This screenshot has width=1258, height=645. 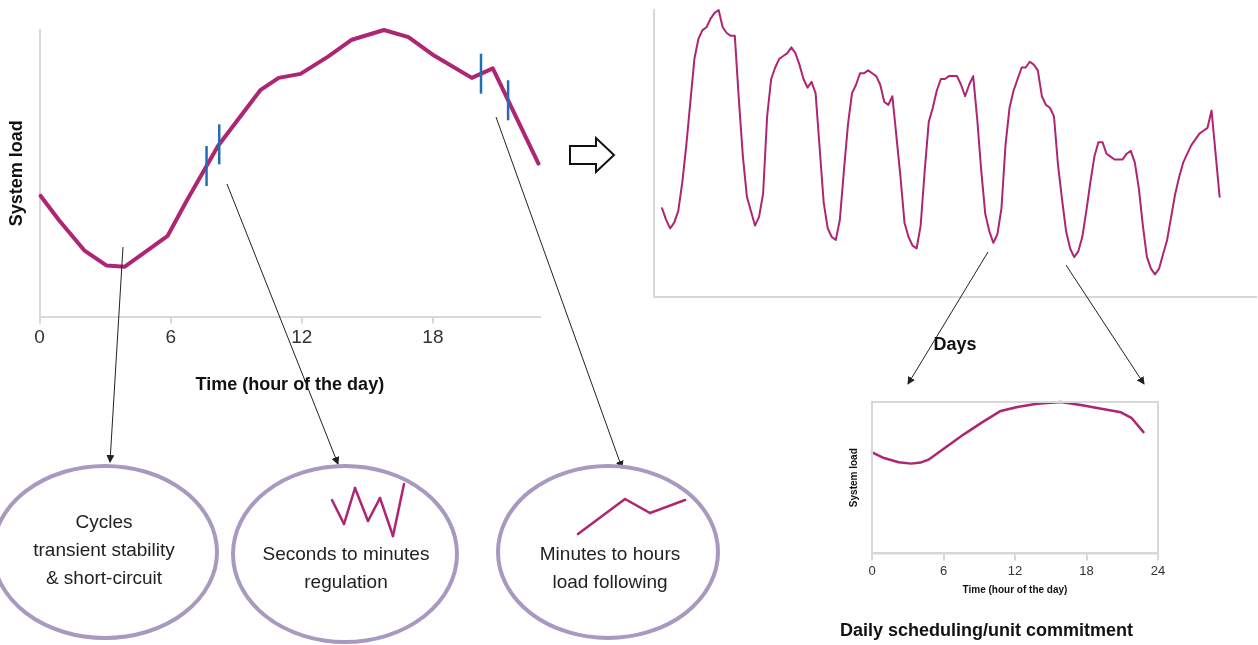 What do you see at coordinates (987, 630) in the screenshot?
I see `text: Daily scheduling/unit commitment` at bounding box center [987, 630].